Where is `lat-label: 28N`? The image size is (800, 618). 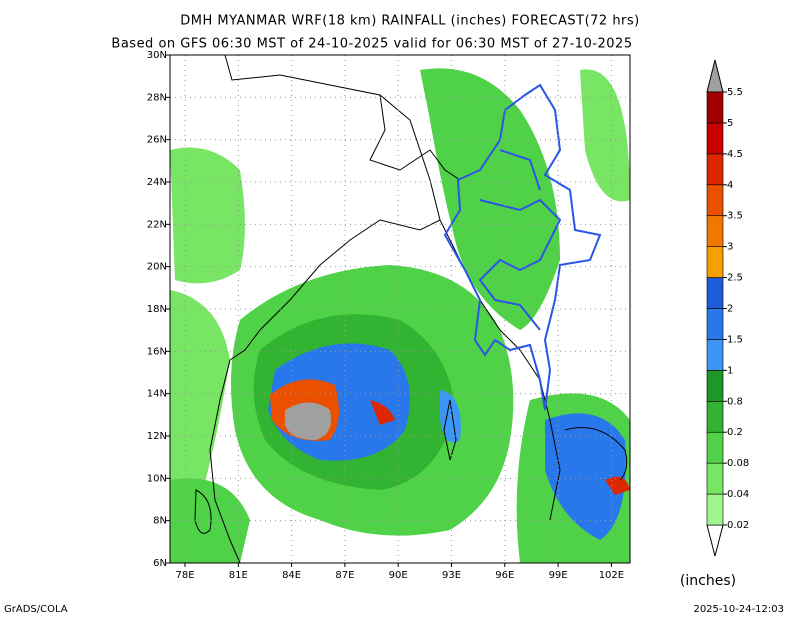 lat-label: 28N is located at coordinates (157, 97).